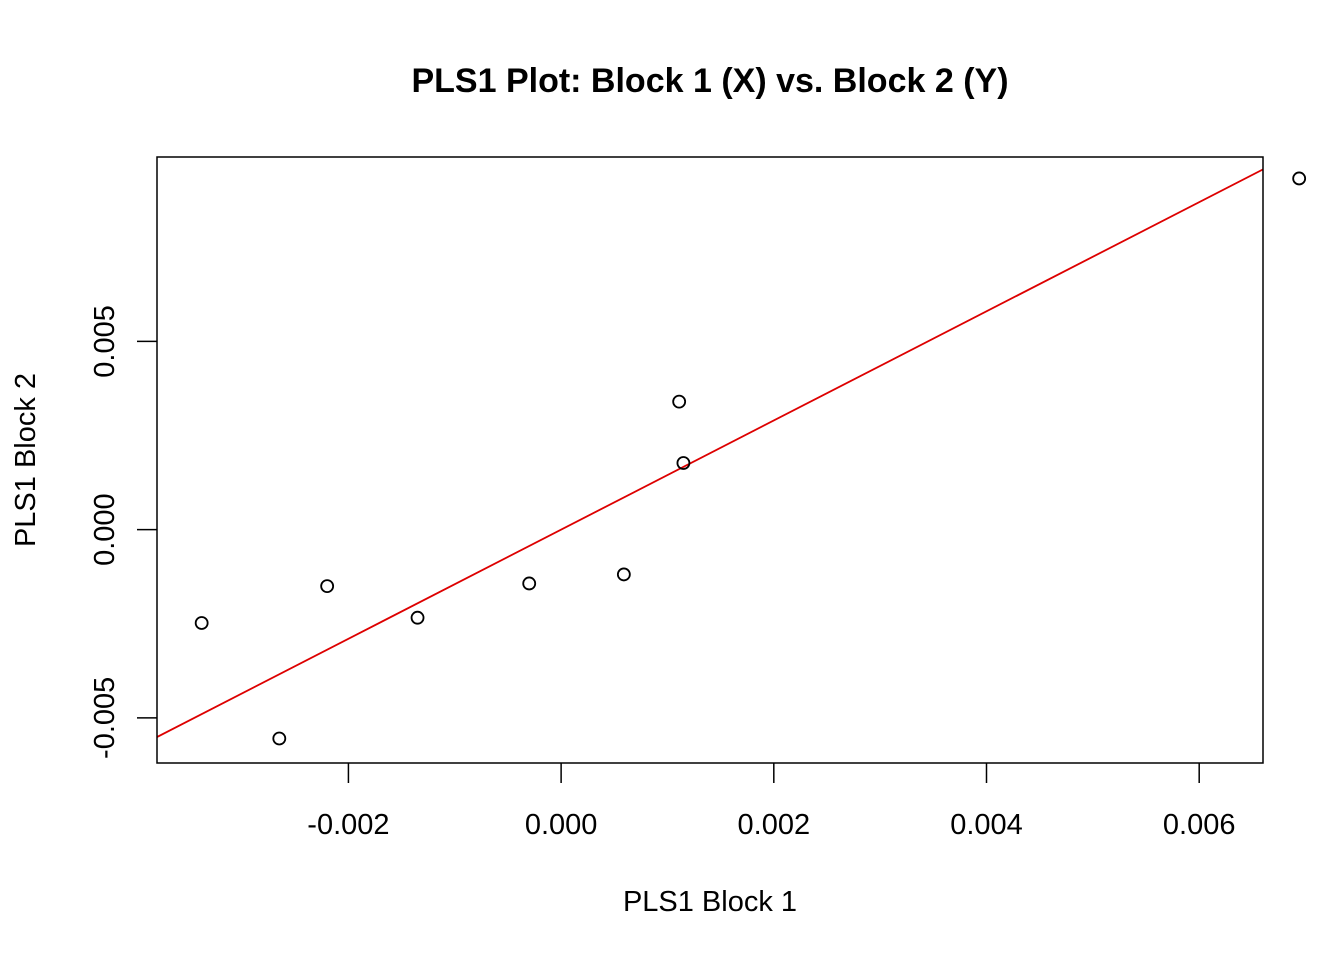 The height and width of the screenshot is (960, 1344). What do you see at coordinates (774, 825) in the screenshot?
I see `x-tick-label: 0.002` at bounding box center [774, 825].